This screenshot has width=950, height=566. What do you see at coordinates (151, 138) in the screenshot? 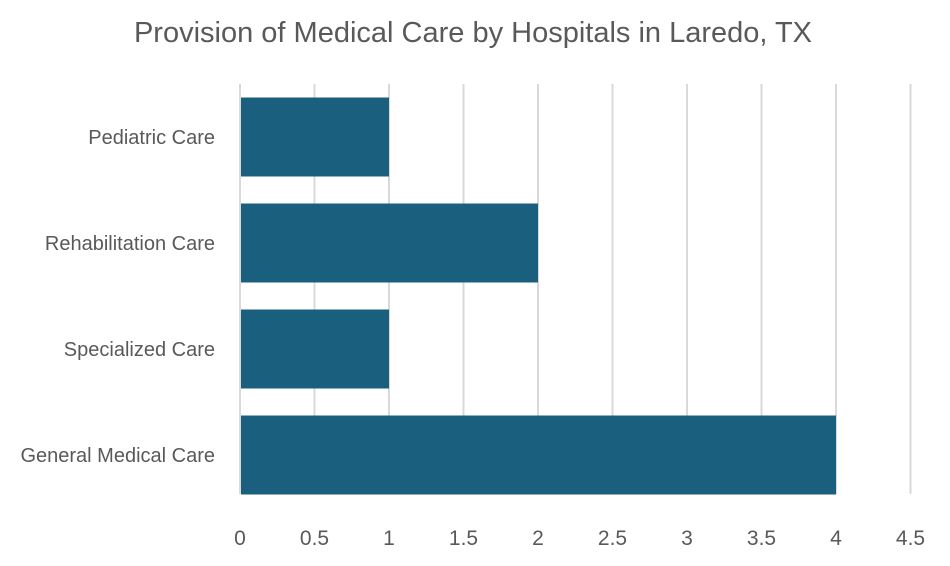
I see `category-label: Pediatric Care` at bounding box center [151, 138].